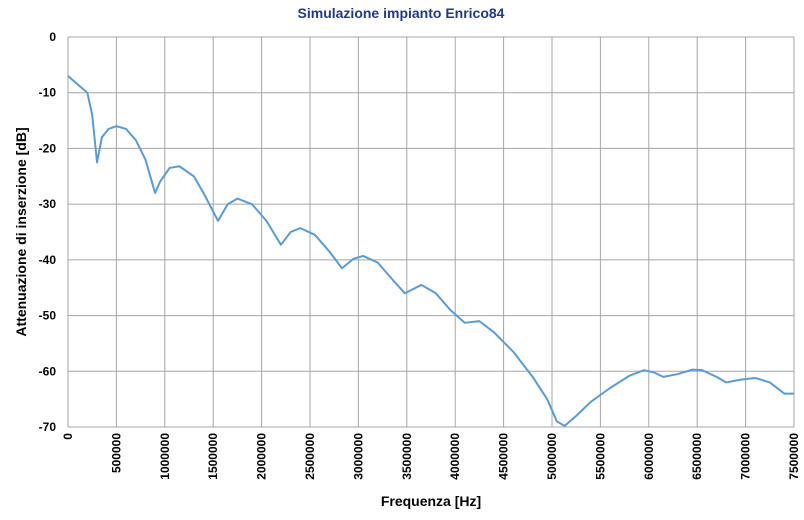 This screenshot has height=520, width=804. What do you see at coordinates (455, 456) in the screenshot?
I see `x-tick-label: 4000000` at bounding box center [455, 456].